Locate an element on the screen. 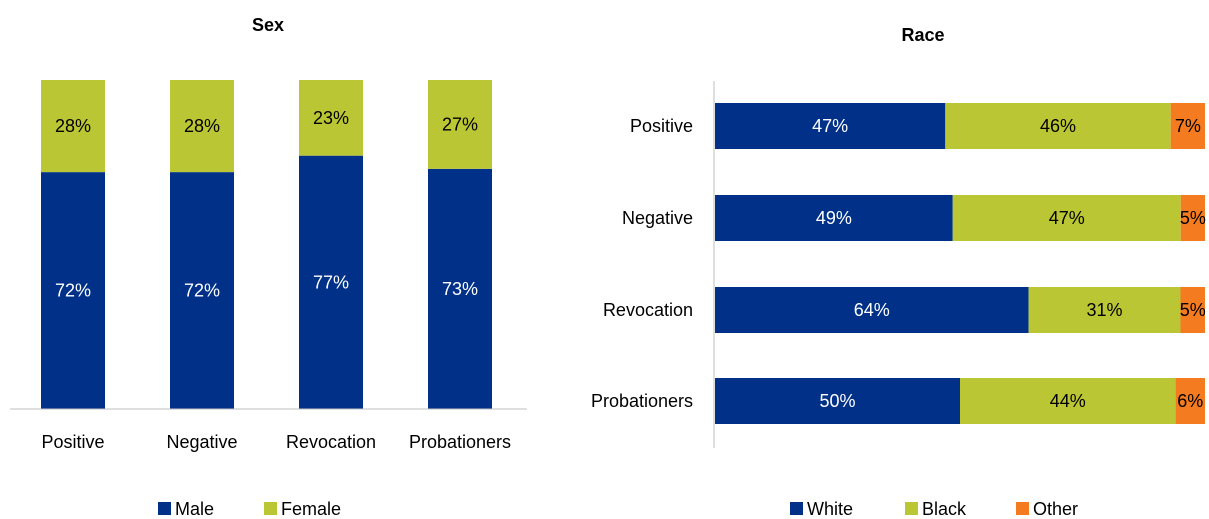 The width and height of the screenshot is (1209, 519). race-data-label: 44% is located at coordinates (1068, 401).